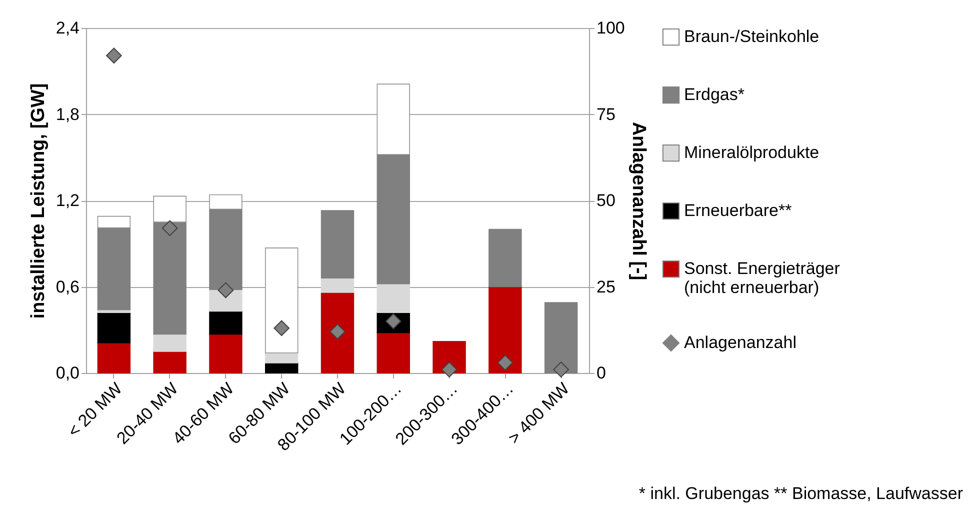 The height and width of the screenshot is (510, 977). I want to click on legend-label: Sonst. Energieträger (nicht erneuerbar), so click(762, 278).